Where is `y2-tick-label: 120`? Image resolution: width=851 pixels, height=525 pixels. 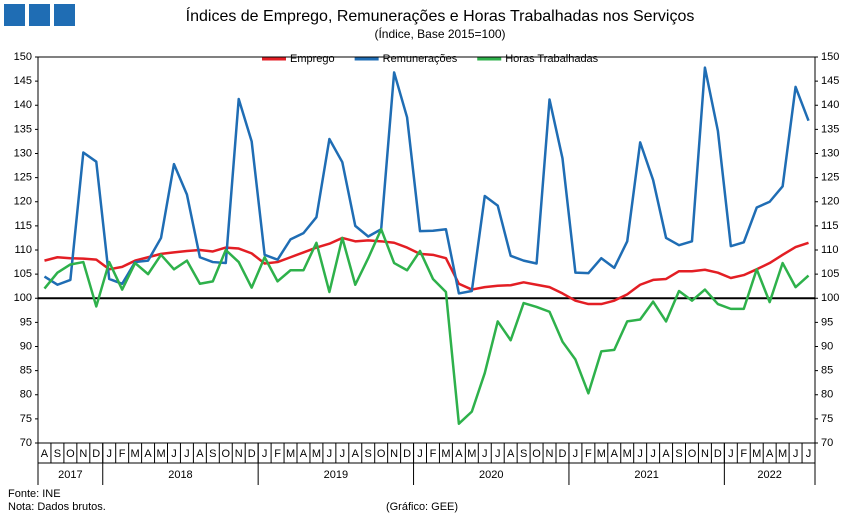
y2-tick-label: 120 is located at coordinates (830, 202).